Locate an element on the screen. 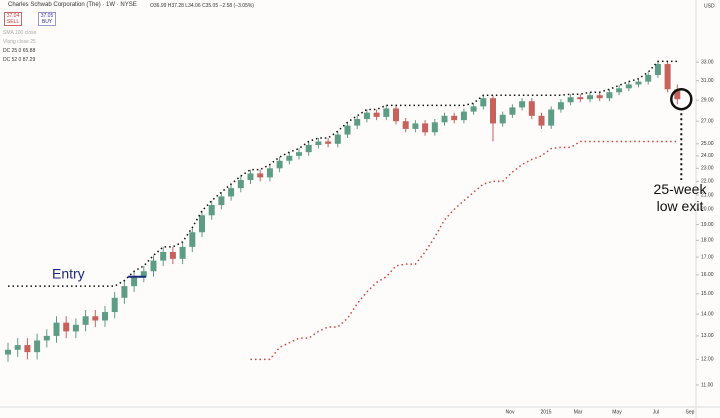 This screenshot has height=418, width=720. sell-button: 37.04 SELL is located at coordinates (13, 19).